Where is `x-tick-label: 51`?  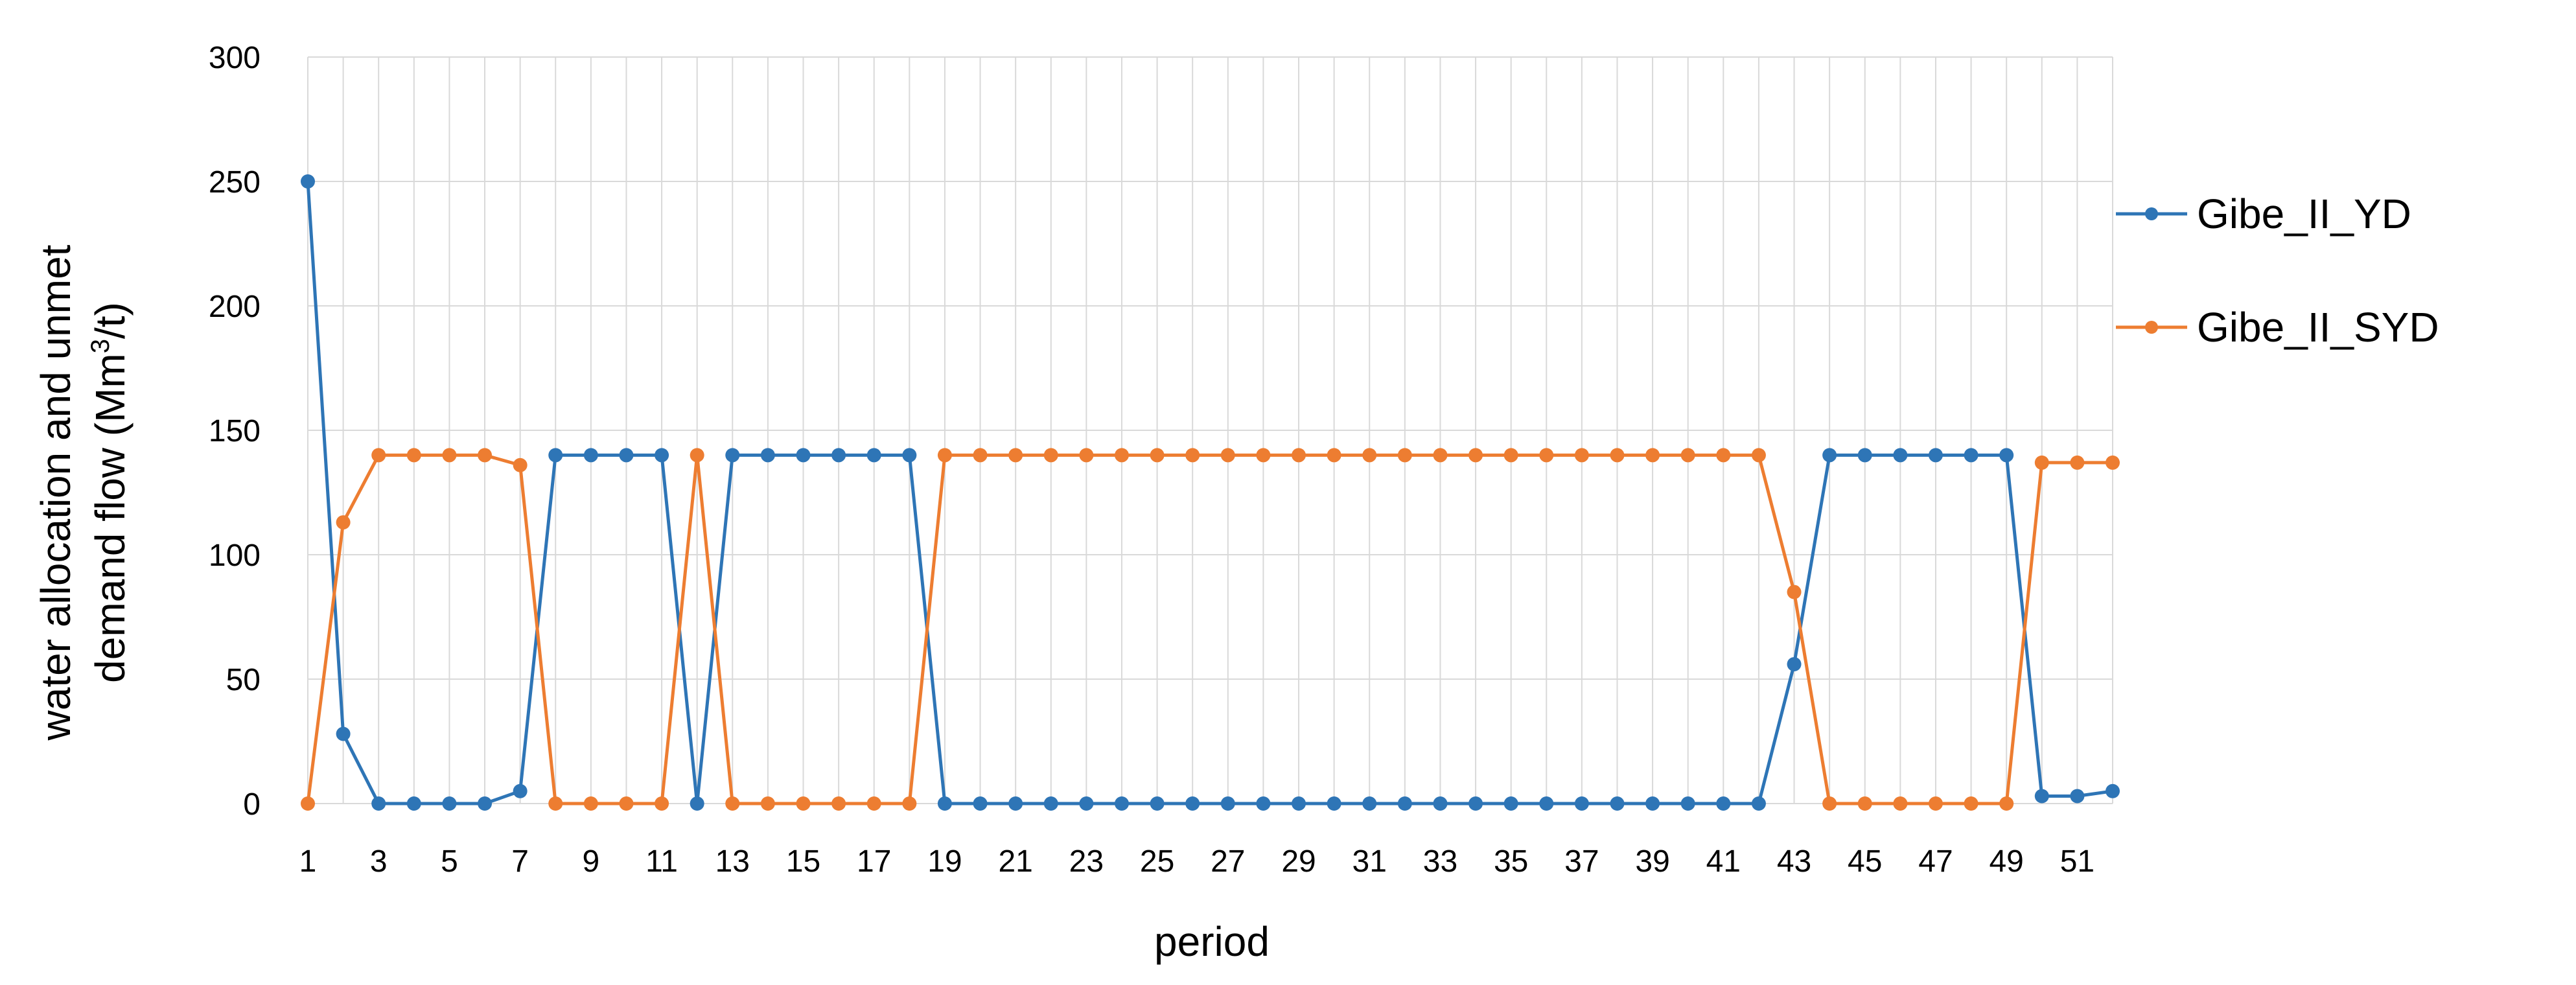 x-tick-label: 51 is located at coordinates (2077, 861).